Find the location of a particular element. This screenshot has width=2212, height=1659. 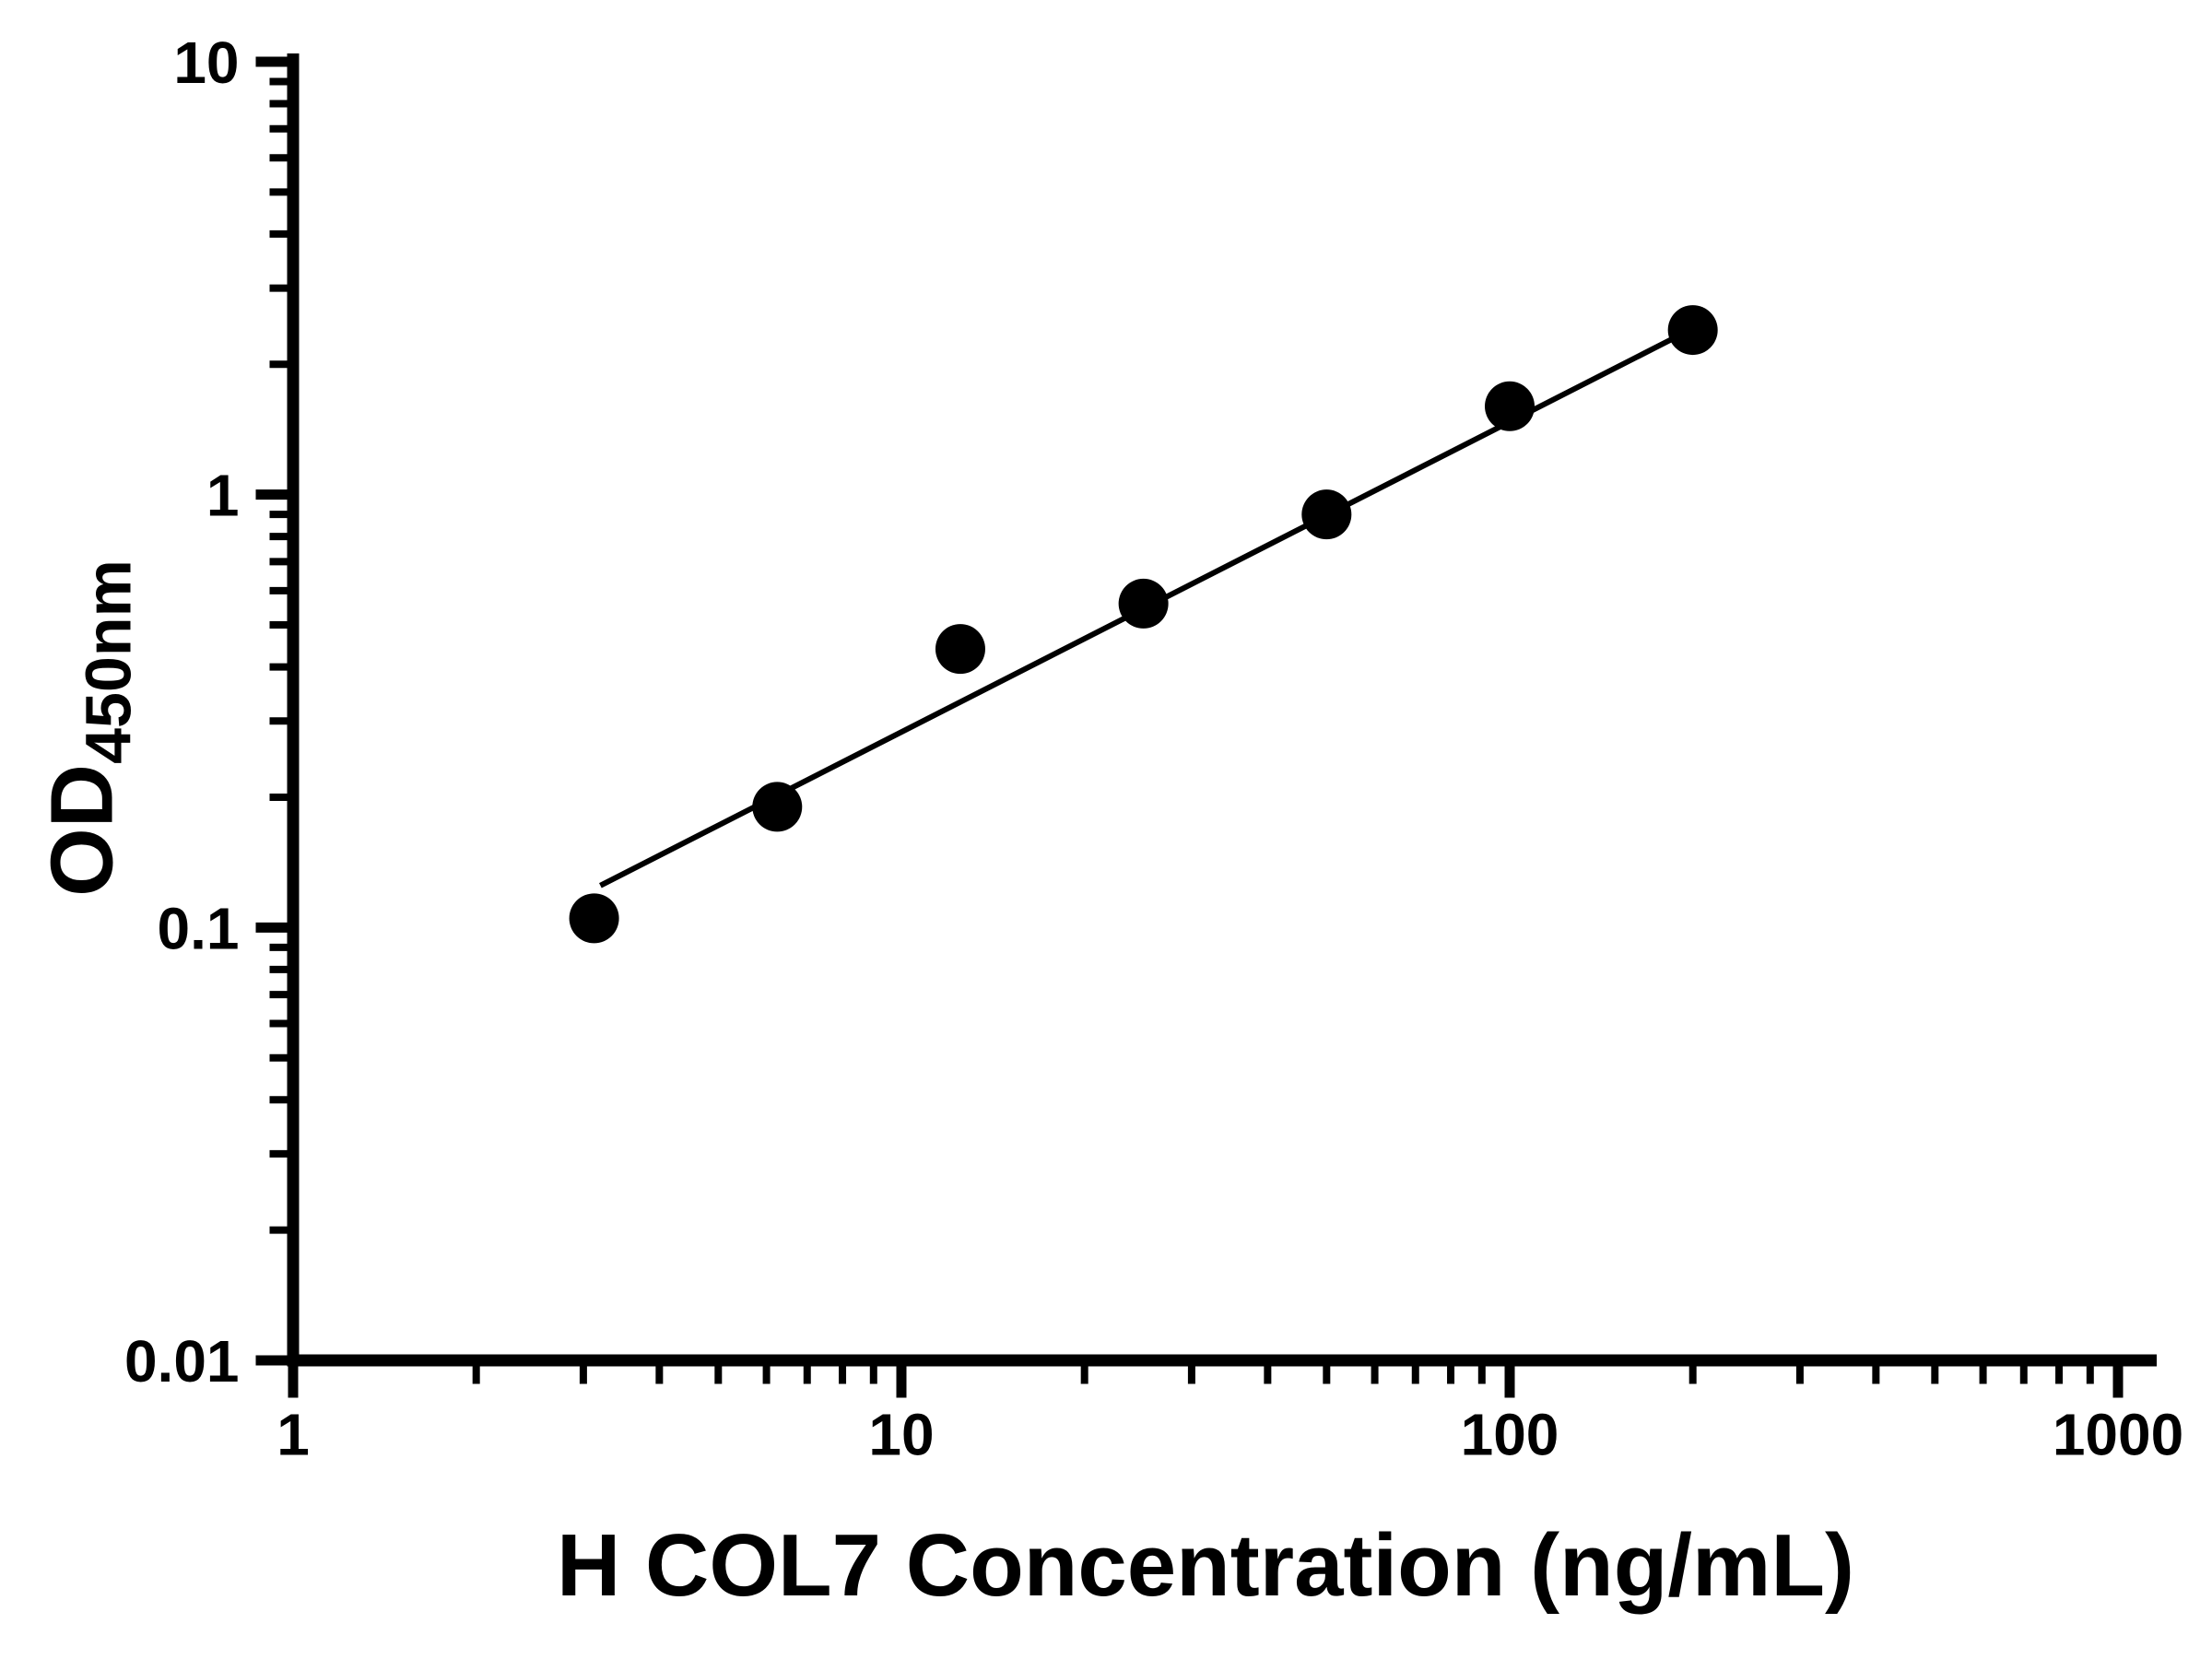

x-tick-label: 10 is located at coordinates (901, 1435).